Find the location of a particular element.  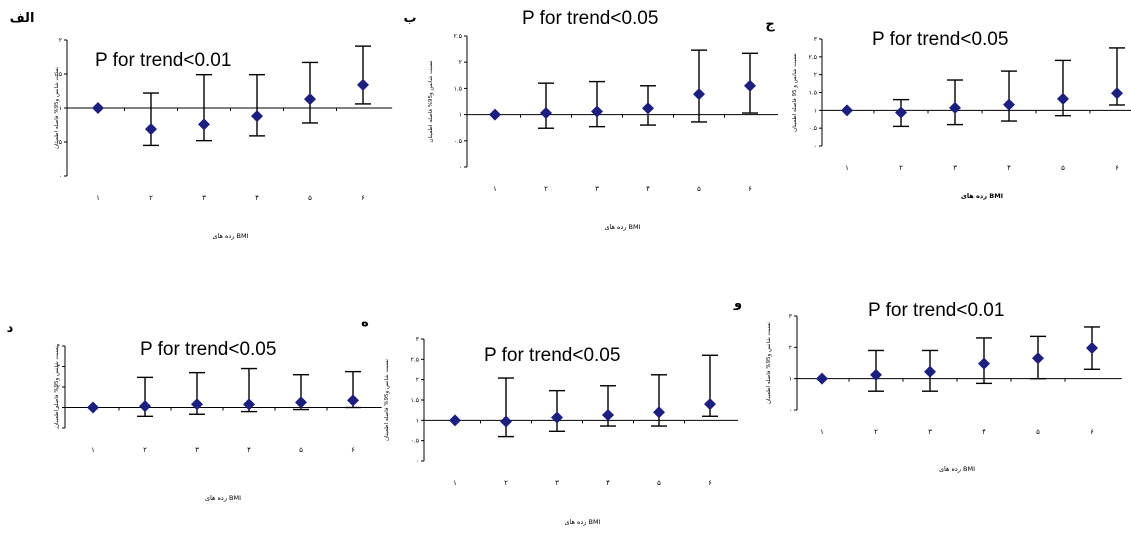

panel-letter: و is located at coordinates (737, 303).